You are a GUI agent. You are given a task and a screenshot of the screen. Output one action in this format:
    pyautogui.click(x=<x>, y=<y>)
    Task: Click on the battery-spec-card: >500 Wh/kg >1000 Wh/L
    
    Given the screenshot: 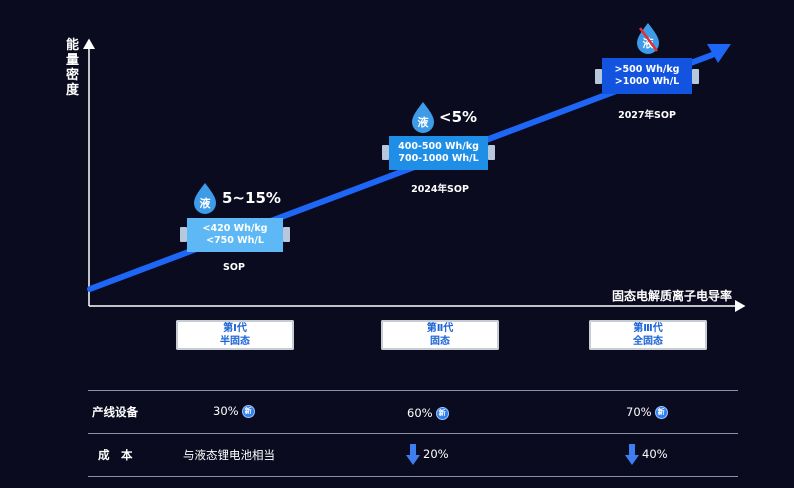 What is the action you would take?
    pyautogui.click(x=647, y=76)
    